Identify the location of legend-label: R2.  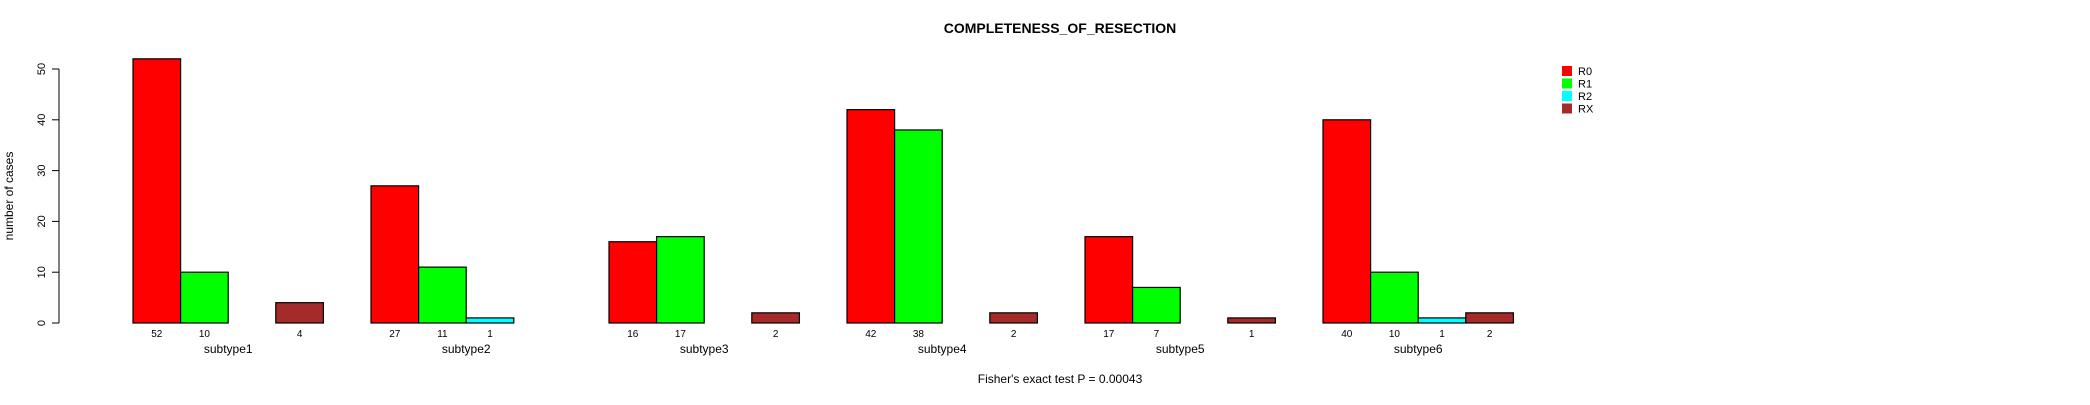
(1585, 97).